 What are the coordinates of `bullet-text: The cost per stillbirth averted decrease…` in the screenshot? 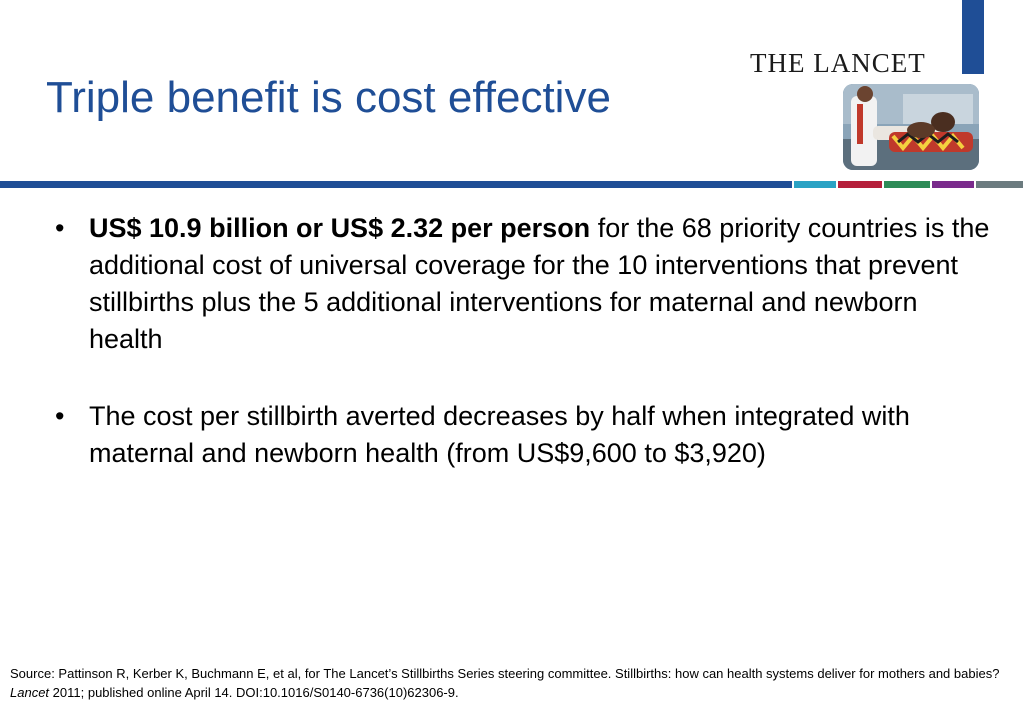 It's located at (499, 434).